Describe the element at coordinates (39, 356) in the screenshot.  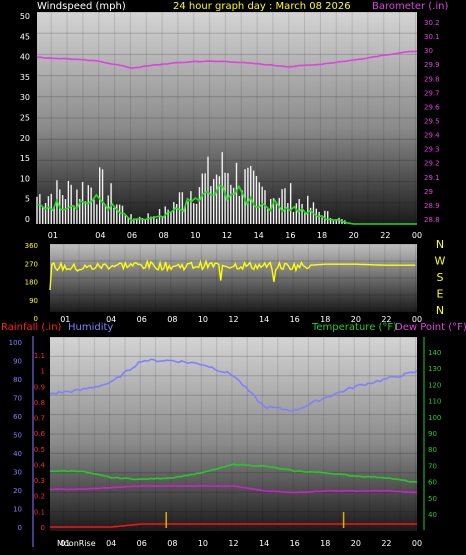
I see `rainfall-tick-label: 1.1` at that location.